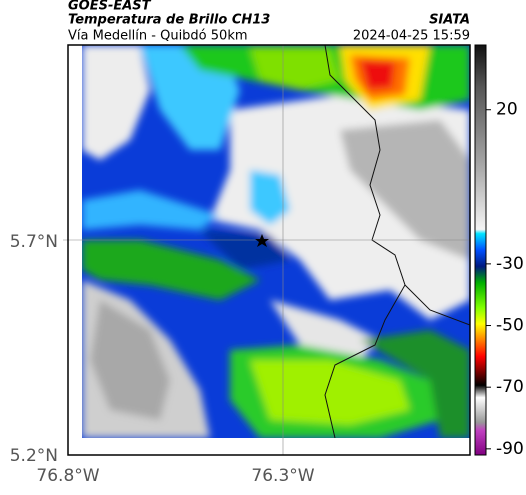 The height and width of the screenshot is (495, 526). I want to click on lon-label: 76.3°W, so click(282, 476).